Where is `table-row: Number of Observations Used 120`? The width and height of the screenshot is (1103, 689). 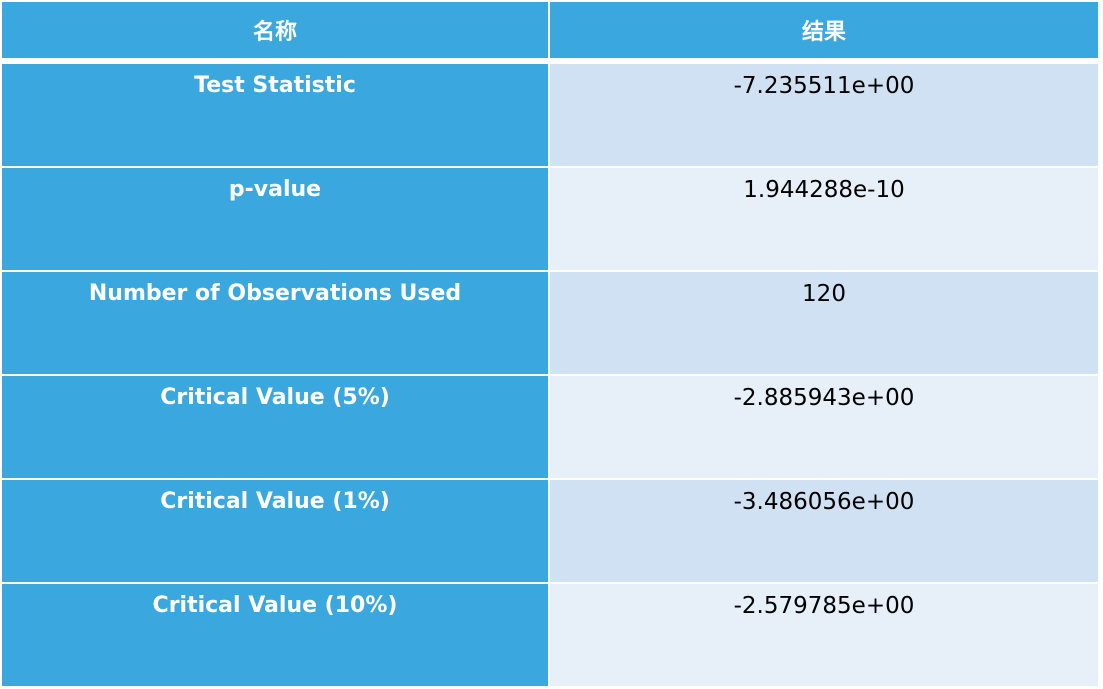 table-row: Number of Observations Used 120 is located at coordinates (550, 323).